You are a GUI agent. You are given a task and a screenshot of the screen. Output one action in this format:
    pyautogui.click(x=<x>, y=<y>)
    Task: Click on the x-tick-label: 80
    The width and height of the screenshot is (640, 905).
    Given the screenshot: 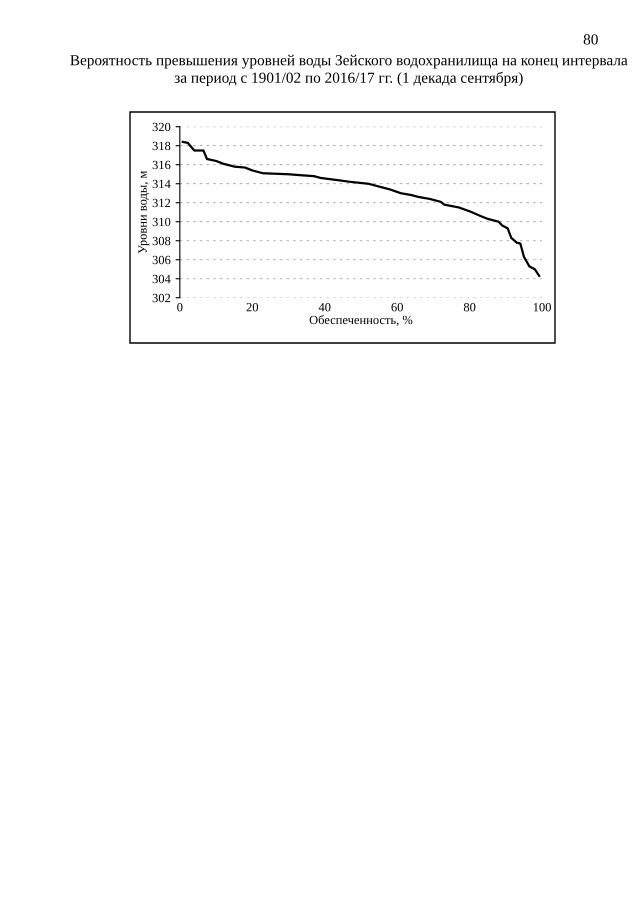 What is the action you would take?
    pyautogui.click(x=470, y=307)
    